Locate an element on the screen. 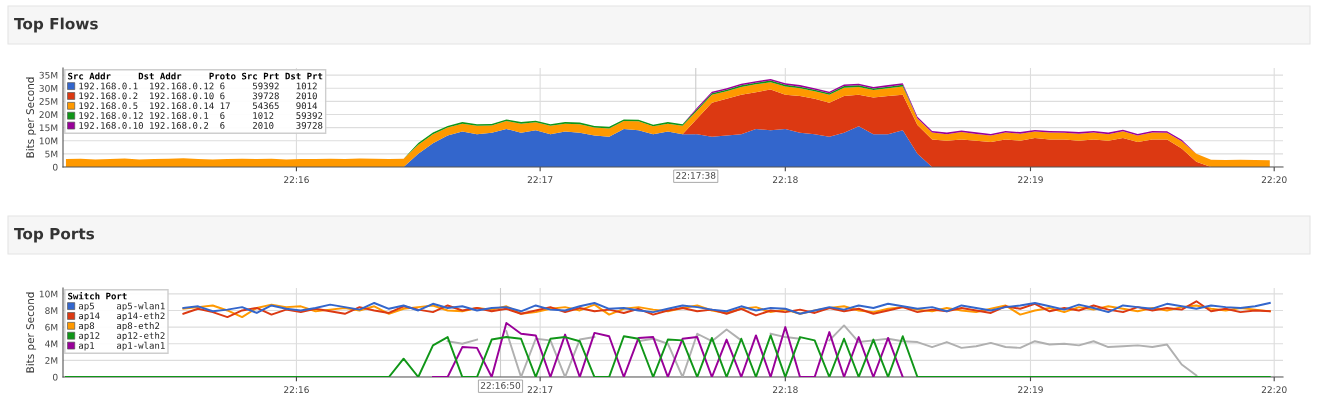  y-tick-label: 2M is located at coordinates (51, 360).